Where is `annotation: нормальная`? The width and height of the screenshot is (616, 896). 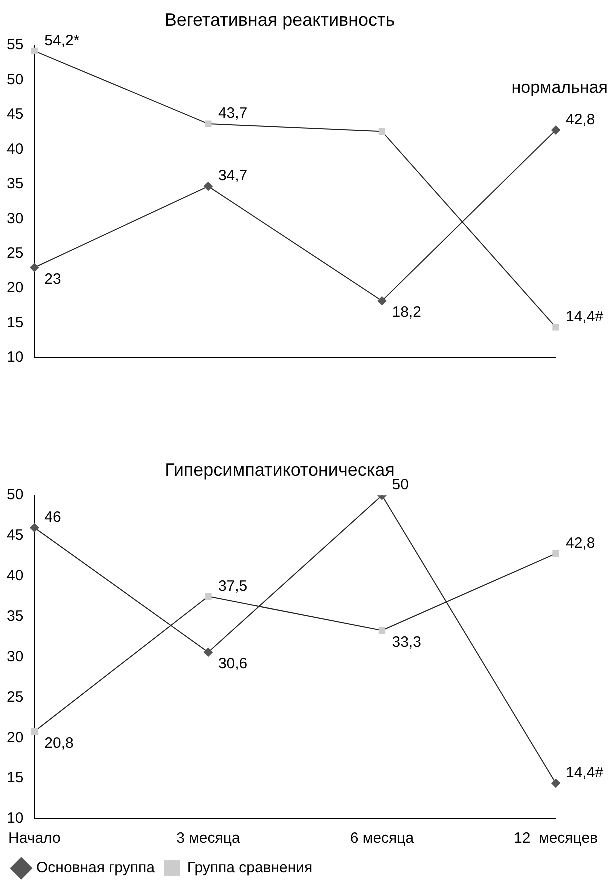 annotation: нормальная is located at coordinates (560, 88).